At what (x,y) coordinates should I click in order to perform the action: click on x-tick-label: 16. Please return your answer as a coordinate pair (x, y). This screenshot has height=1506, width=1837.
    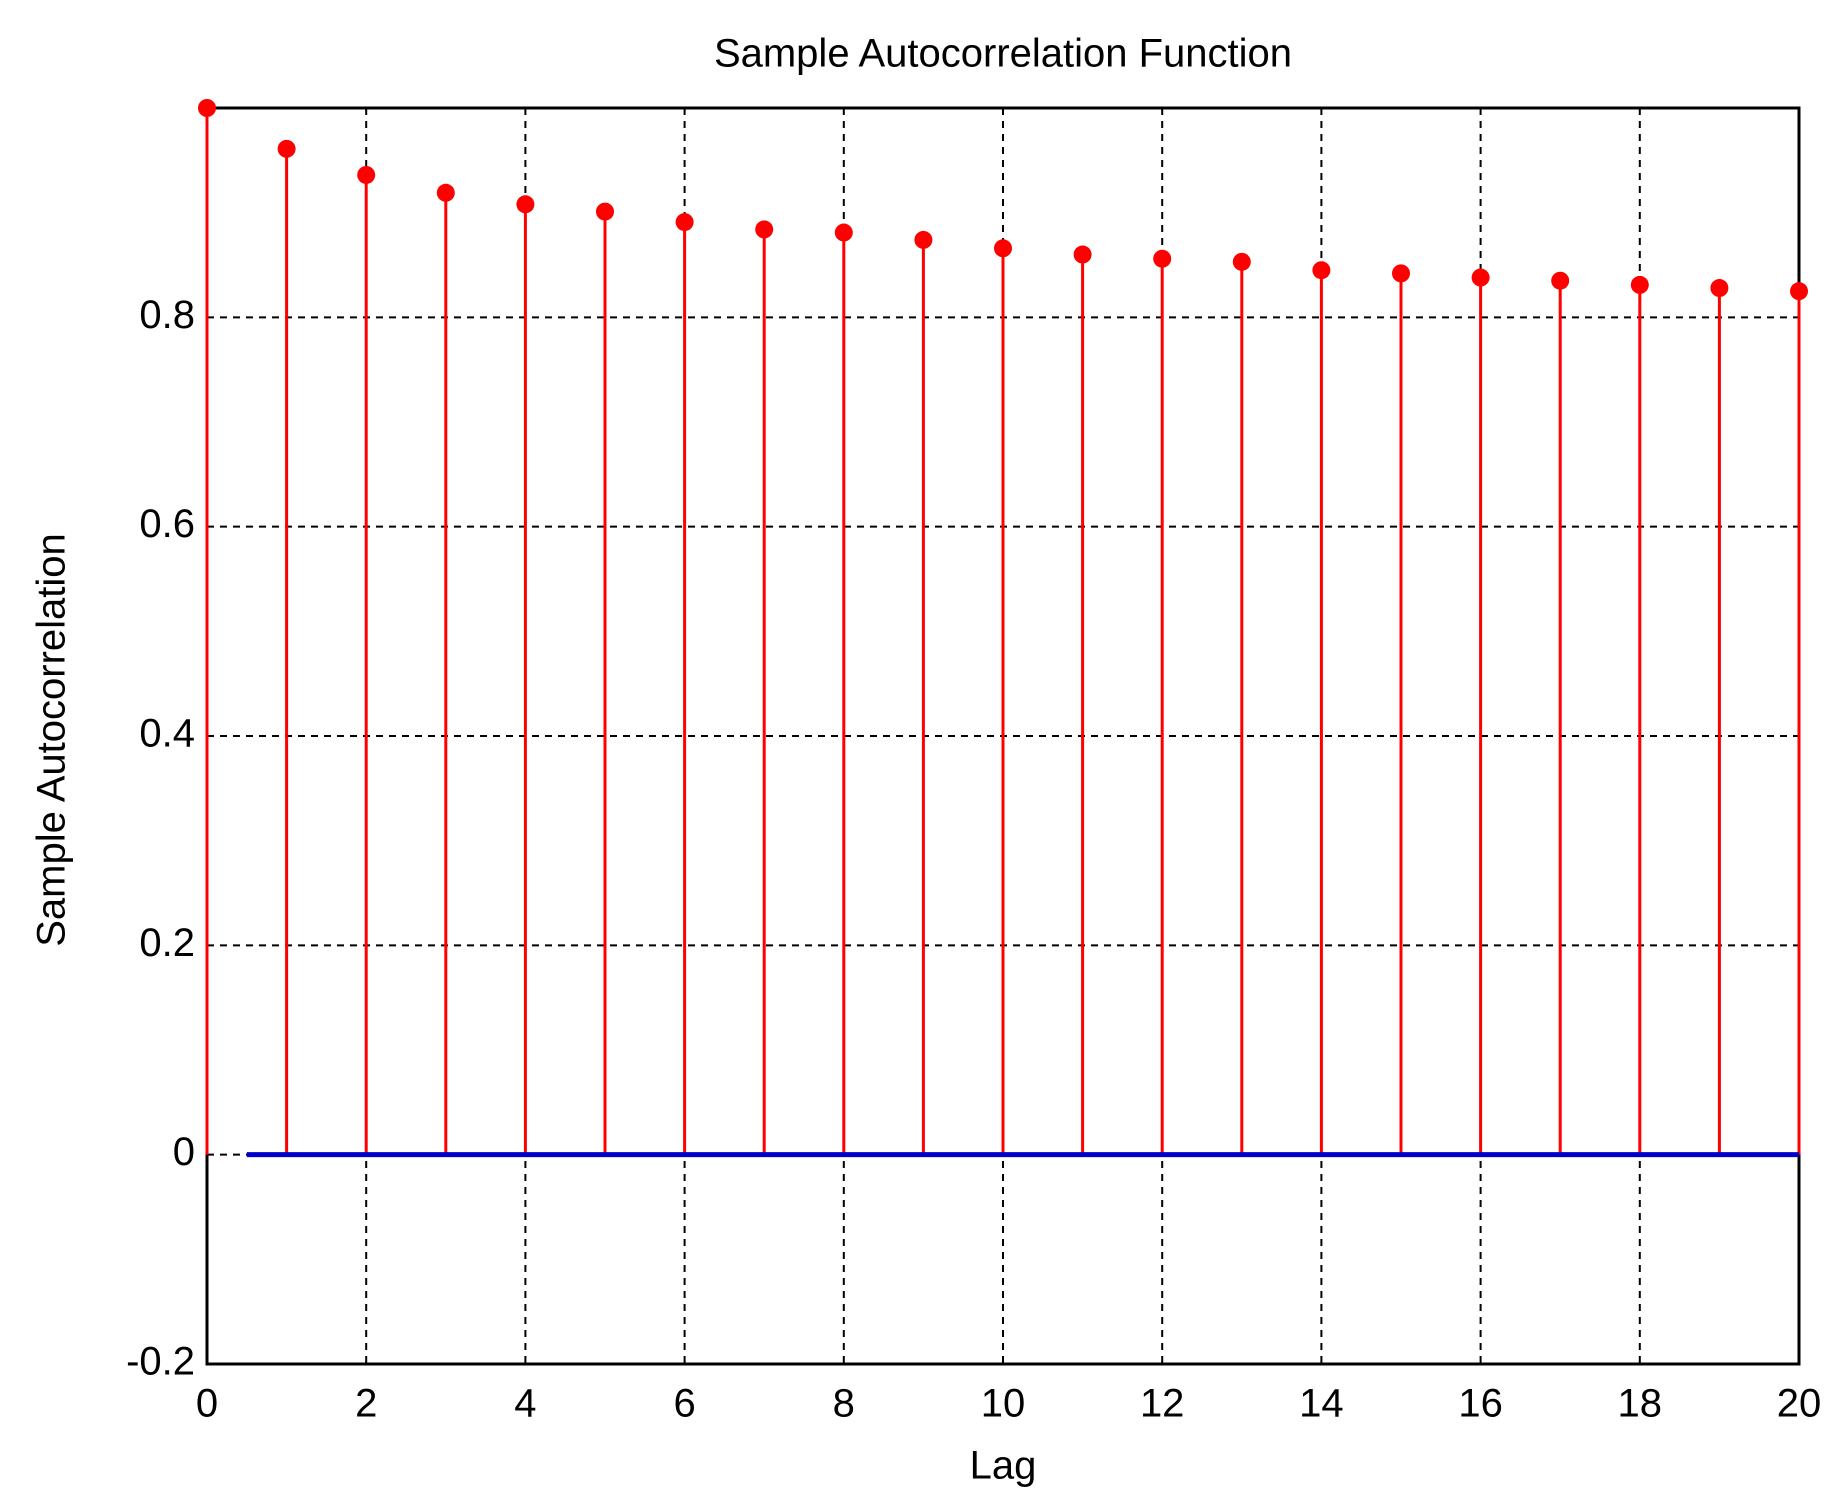
    Looking at the image, I should click on (1480, 1404).